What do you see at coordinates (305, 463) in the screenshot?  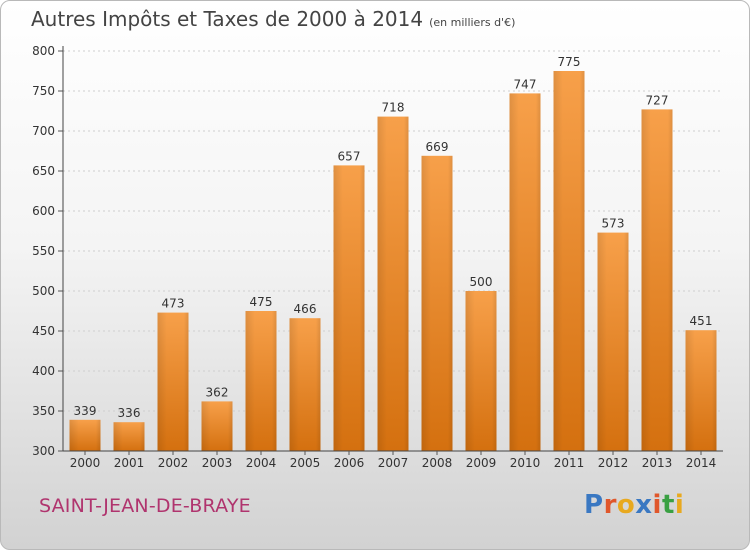 I see `x-tick-label: 2005` at bounding box center [305, 463].